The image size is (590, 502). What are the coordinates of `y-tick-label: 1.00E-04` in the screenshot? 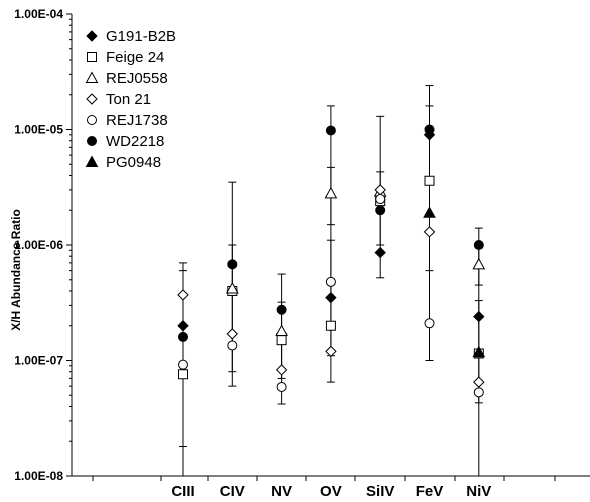 It's located at (38, 14).